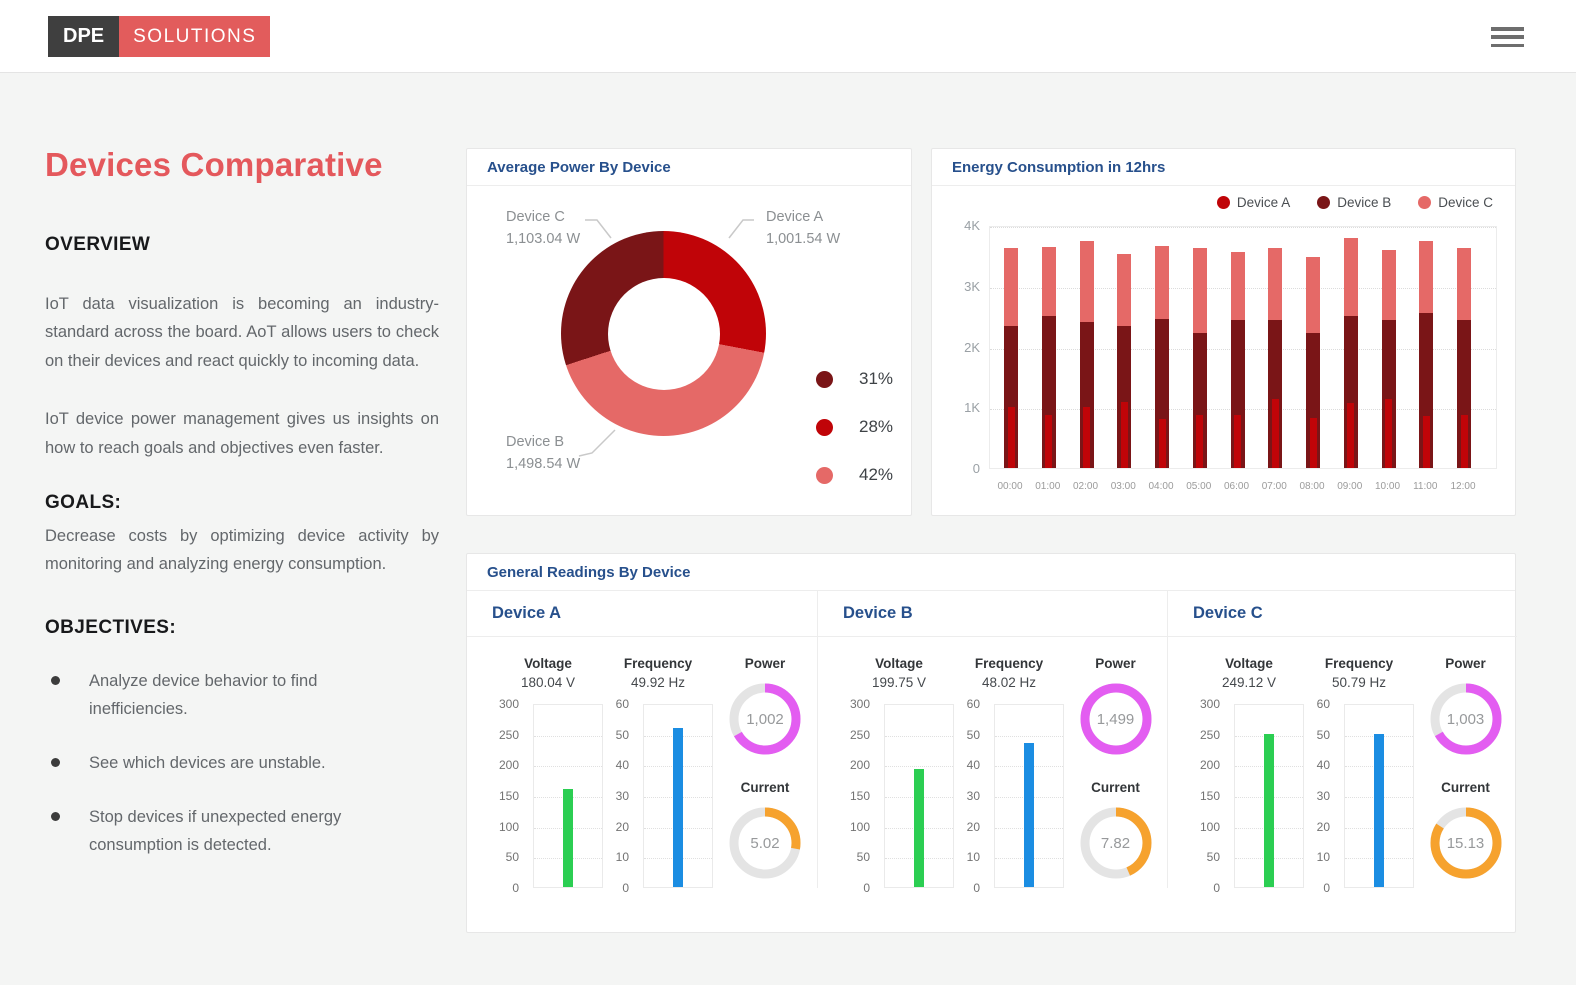 This screenshot has width=1576, height=985. Describe the element at coordinates (1312, 486) in the screenshot. I see `x-tick-label: 08:00` at that location.